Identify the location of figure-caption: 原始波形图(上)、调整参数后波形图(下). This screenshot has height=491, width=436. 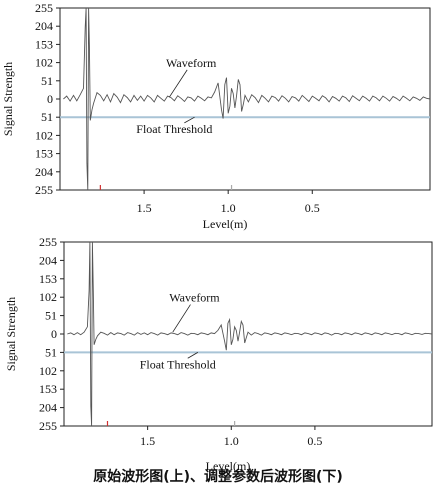
(218, 477).